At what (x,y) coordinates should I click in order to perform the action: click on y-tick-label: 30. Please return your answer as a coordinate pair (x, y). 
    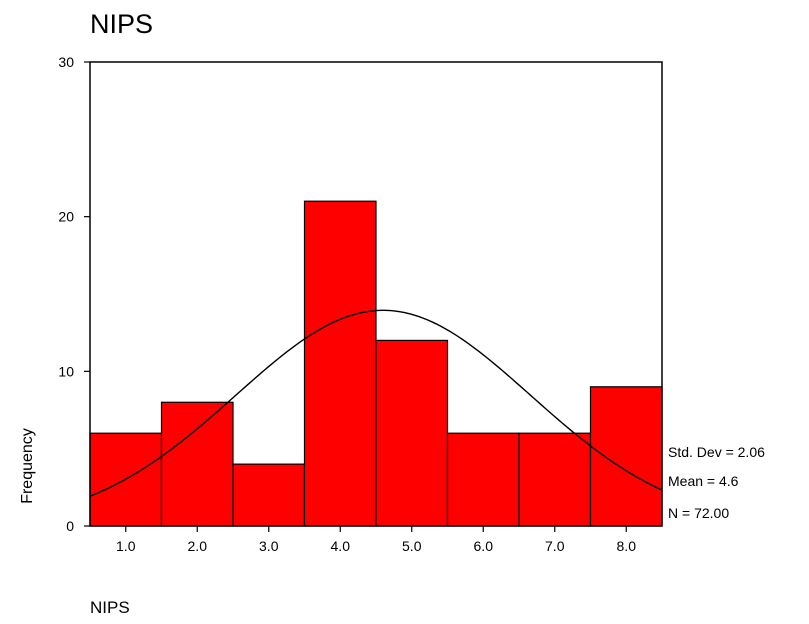
    Looking at the image, I should click on (66, 62).